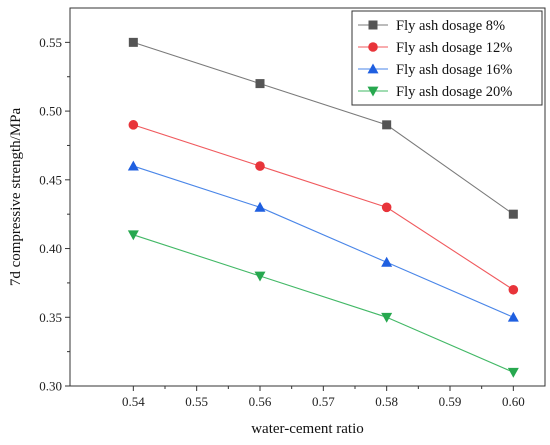 Image resolution: width=550 pixels, height=445 pixels. I want to click on y-axis-title: 7d compressive strength/MPa, so click(16, 197).